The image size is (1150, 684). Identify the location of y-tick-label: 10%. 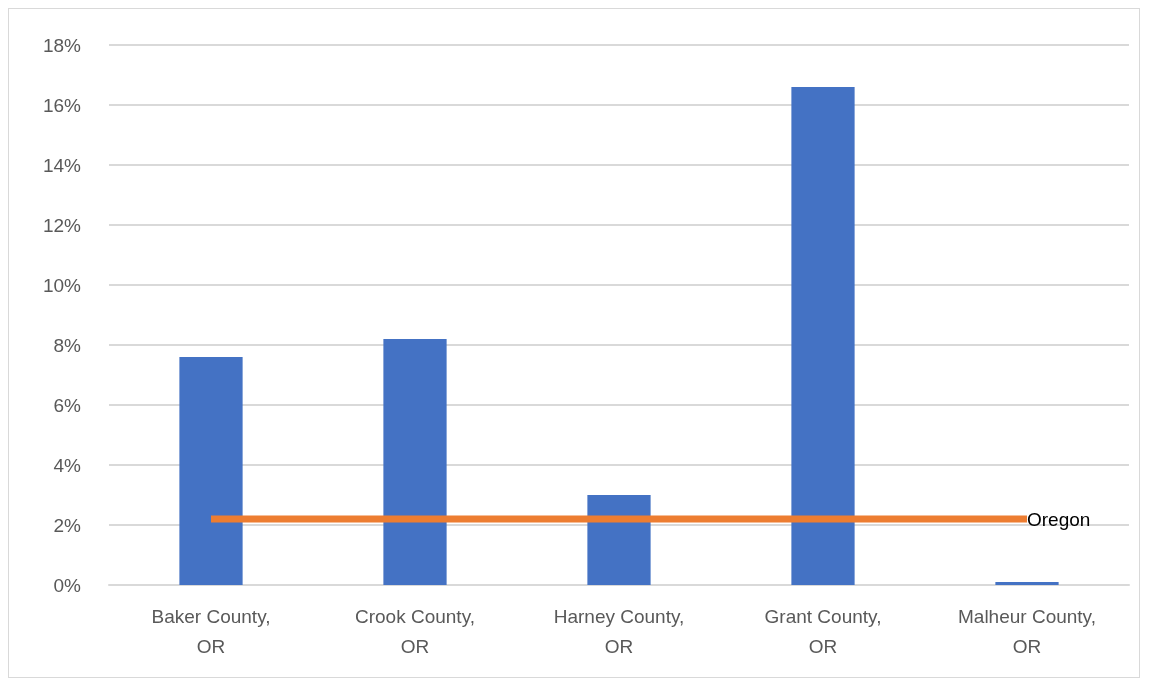
(62, 285).